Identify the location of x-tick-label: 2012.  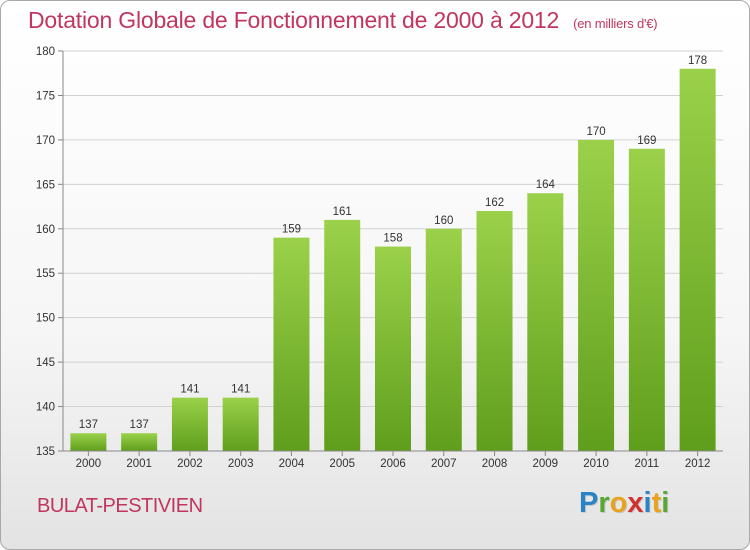
(698, 464).